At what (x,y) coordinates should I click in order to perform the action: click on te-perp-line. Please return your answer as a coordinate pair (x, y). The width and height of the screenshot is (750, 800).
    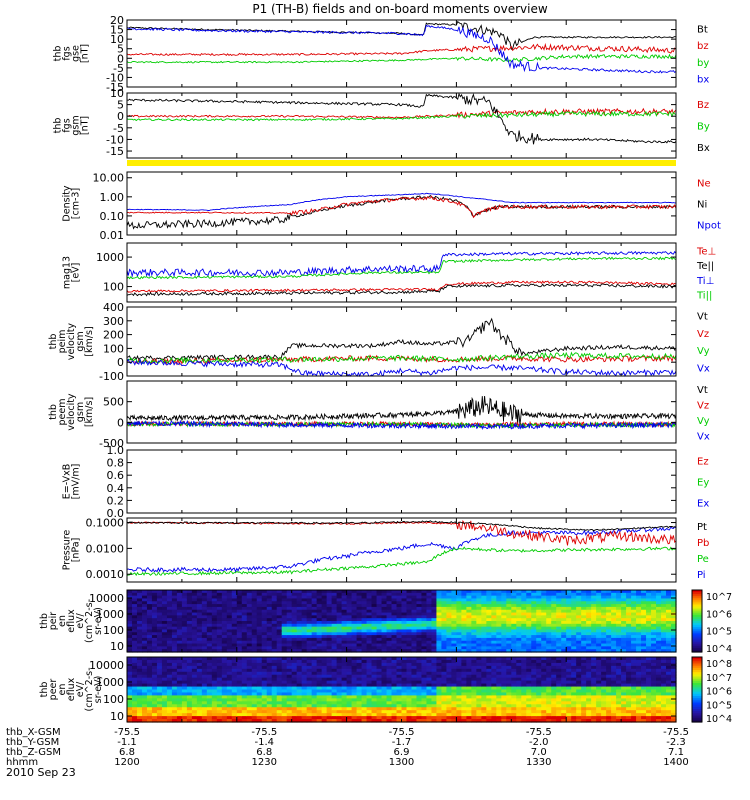
    Looking at the image, I should click on (401, 286).